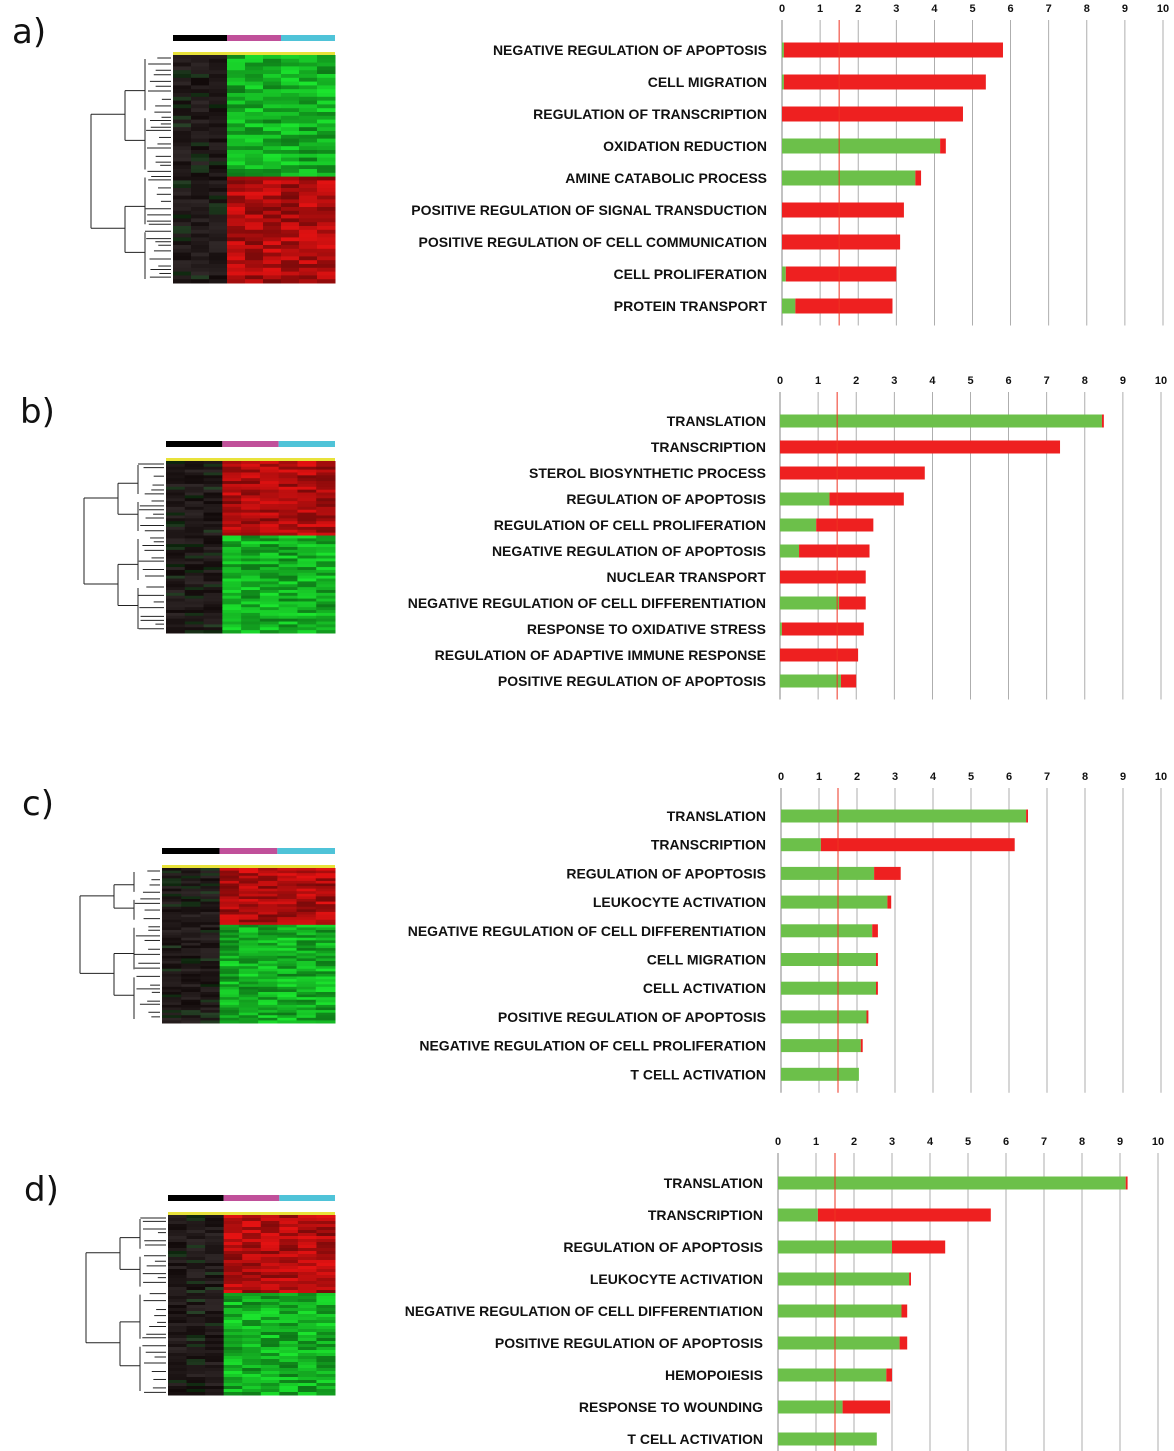  I want to click on dendrogram-branch, so click(128, 498).